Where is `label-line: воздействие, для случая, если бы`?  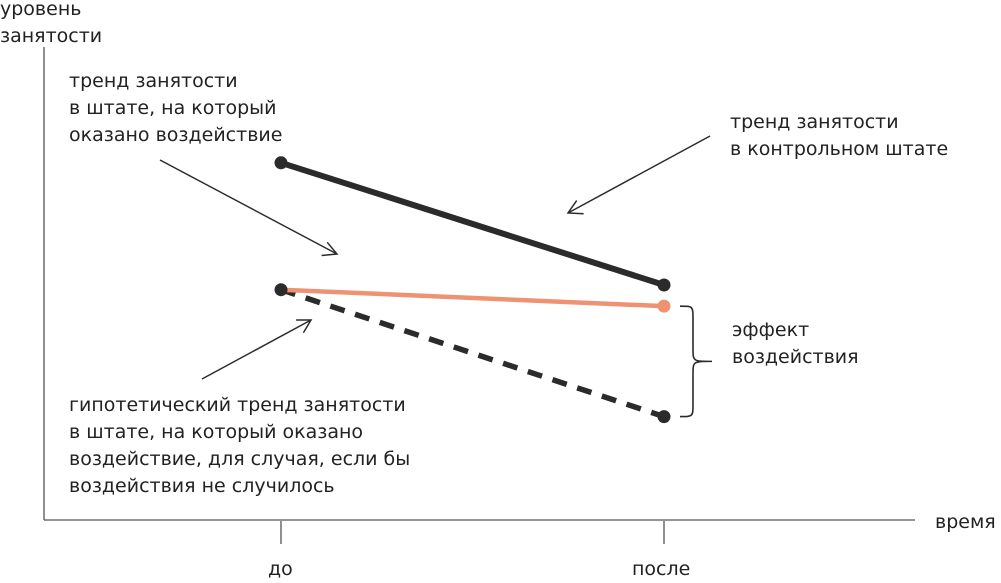 label-line: воздействие, для случая, если бы is located at coordinates (240, 459).